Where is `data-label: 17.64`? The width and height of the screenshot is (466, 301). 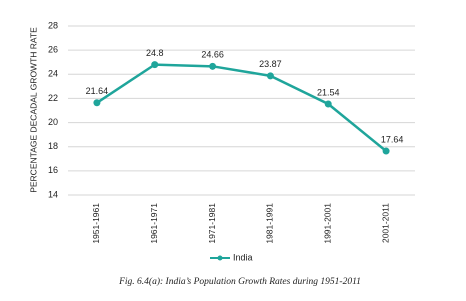 data-label: 17.64 is located at coordinates (392, 139).